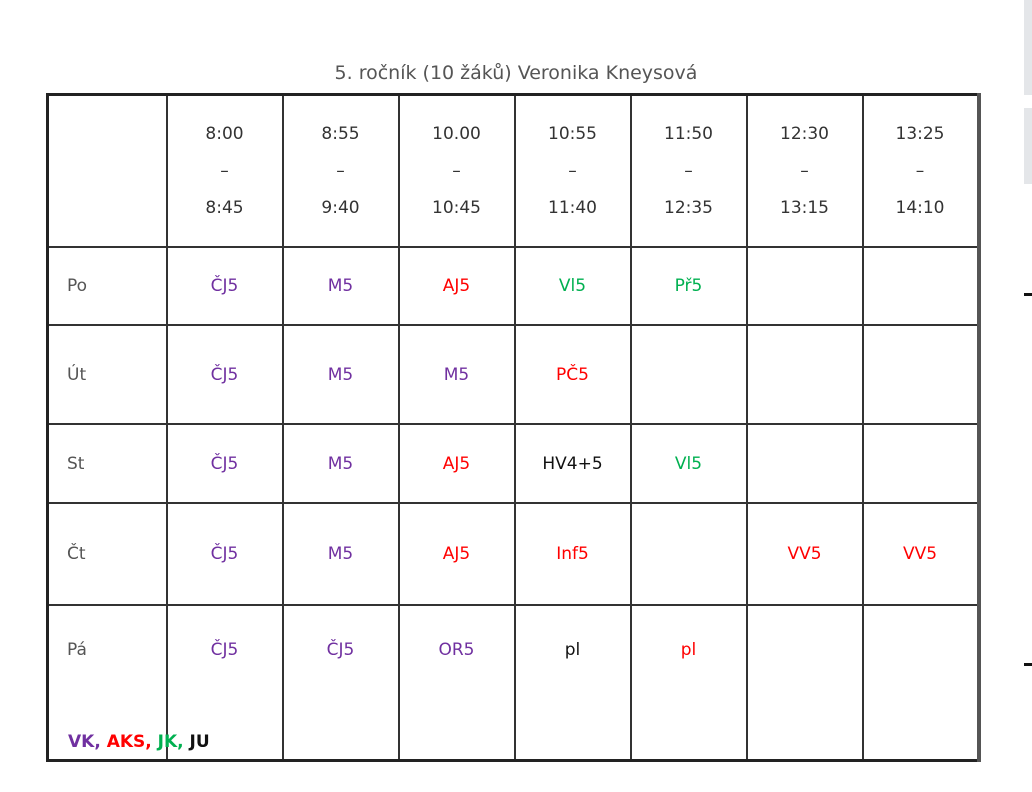 This screenshot has height=792, width=1032. I want to click on lesson-cell: PČ5, so click(572, 374).